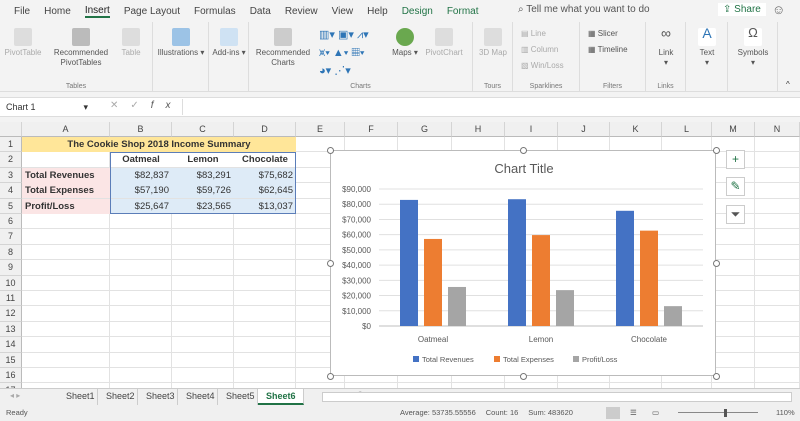 The height and width of the screenshot is (421, 800). Describe the element at coordinates (433, 282) in the screenshot. I see `bar-total-expenses-oatmeal` at that location.